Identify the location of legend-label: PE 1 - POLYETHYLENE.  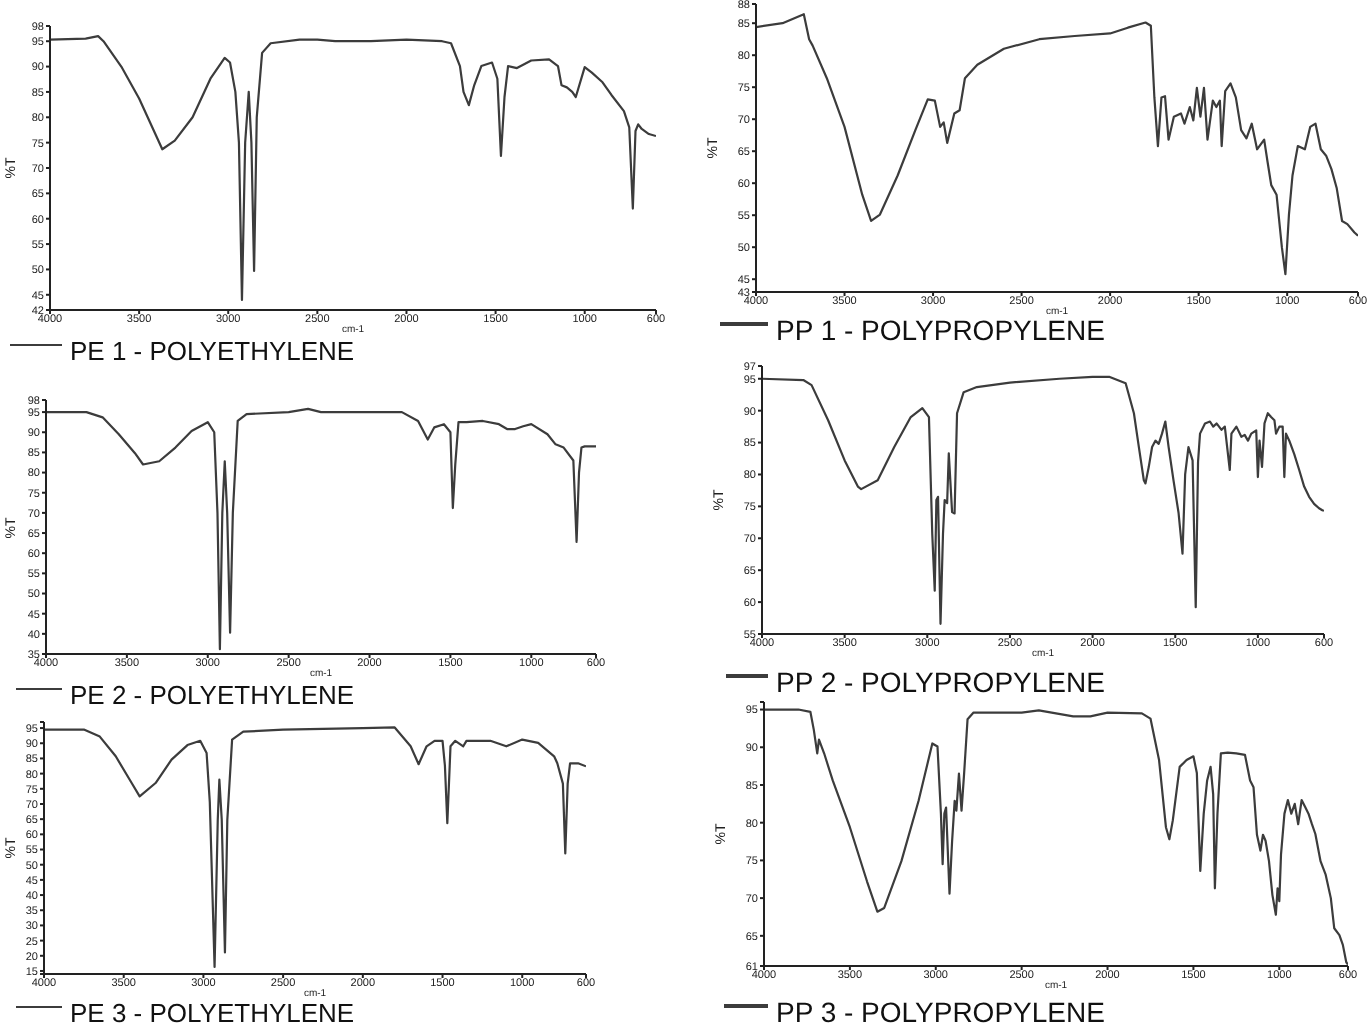
(212, 350).